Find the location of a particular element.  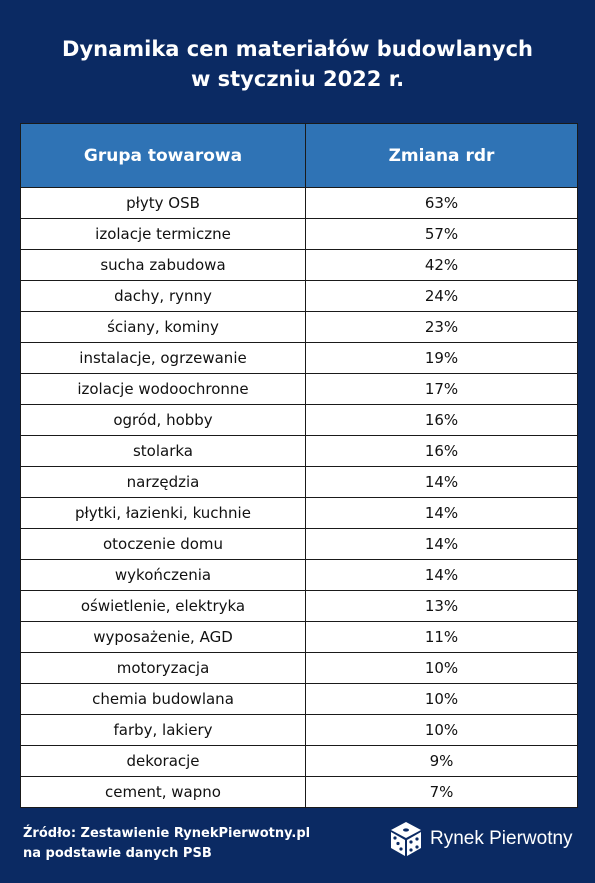

change-value-cell: 9% is located at coordinates (441, 761).